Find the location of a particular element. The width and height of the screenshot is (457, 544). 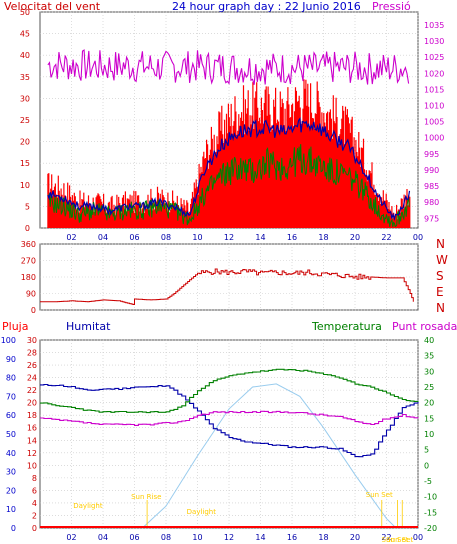

dir-y-tick-1: 90 is located at coordinates (31, 294).